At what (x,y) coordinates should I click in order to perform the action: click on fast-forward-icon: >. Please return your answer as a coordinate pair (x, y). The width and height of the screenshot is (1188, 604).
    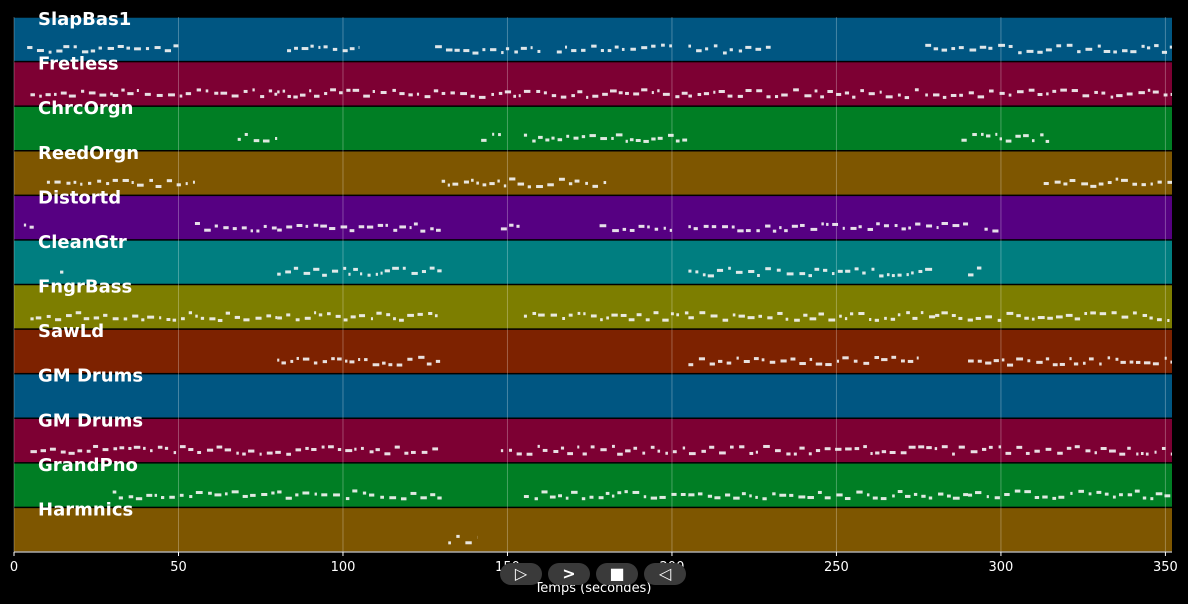
    Looking at the image, I should click on (569, 573).